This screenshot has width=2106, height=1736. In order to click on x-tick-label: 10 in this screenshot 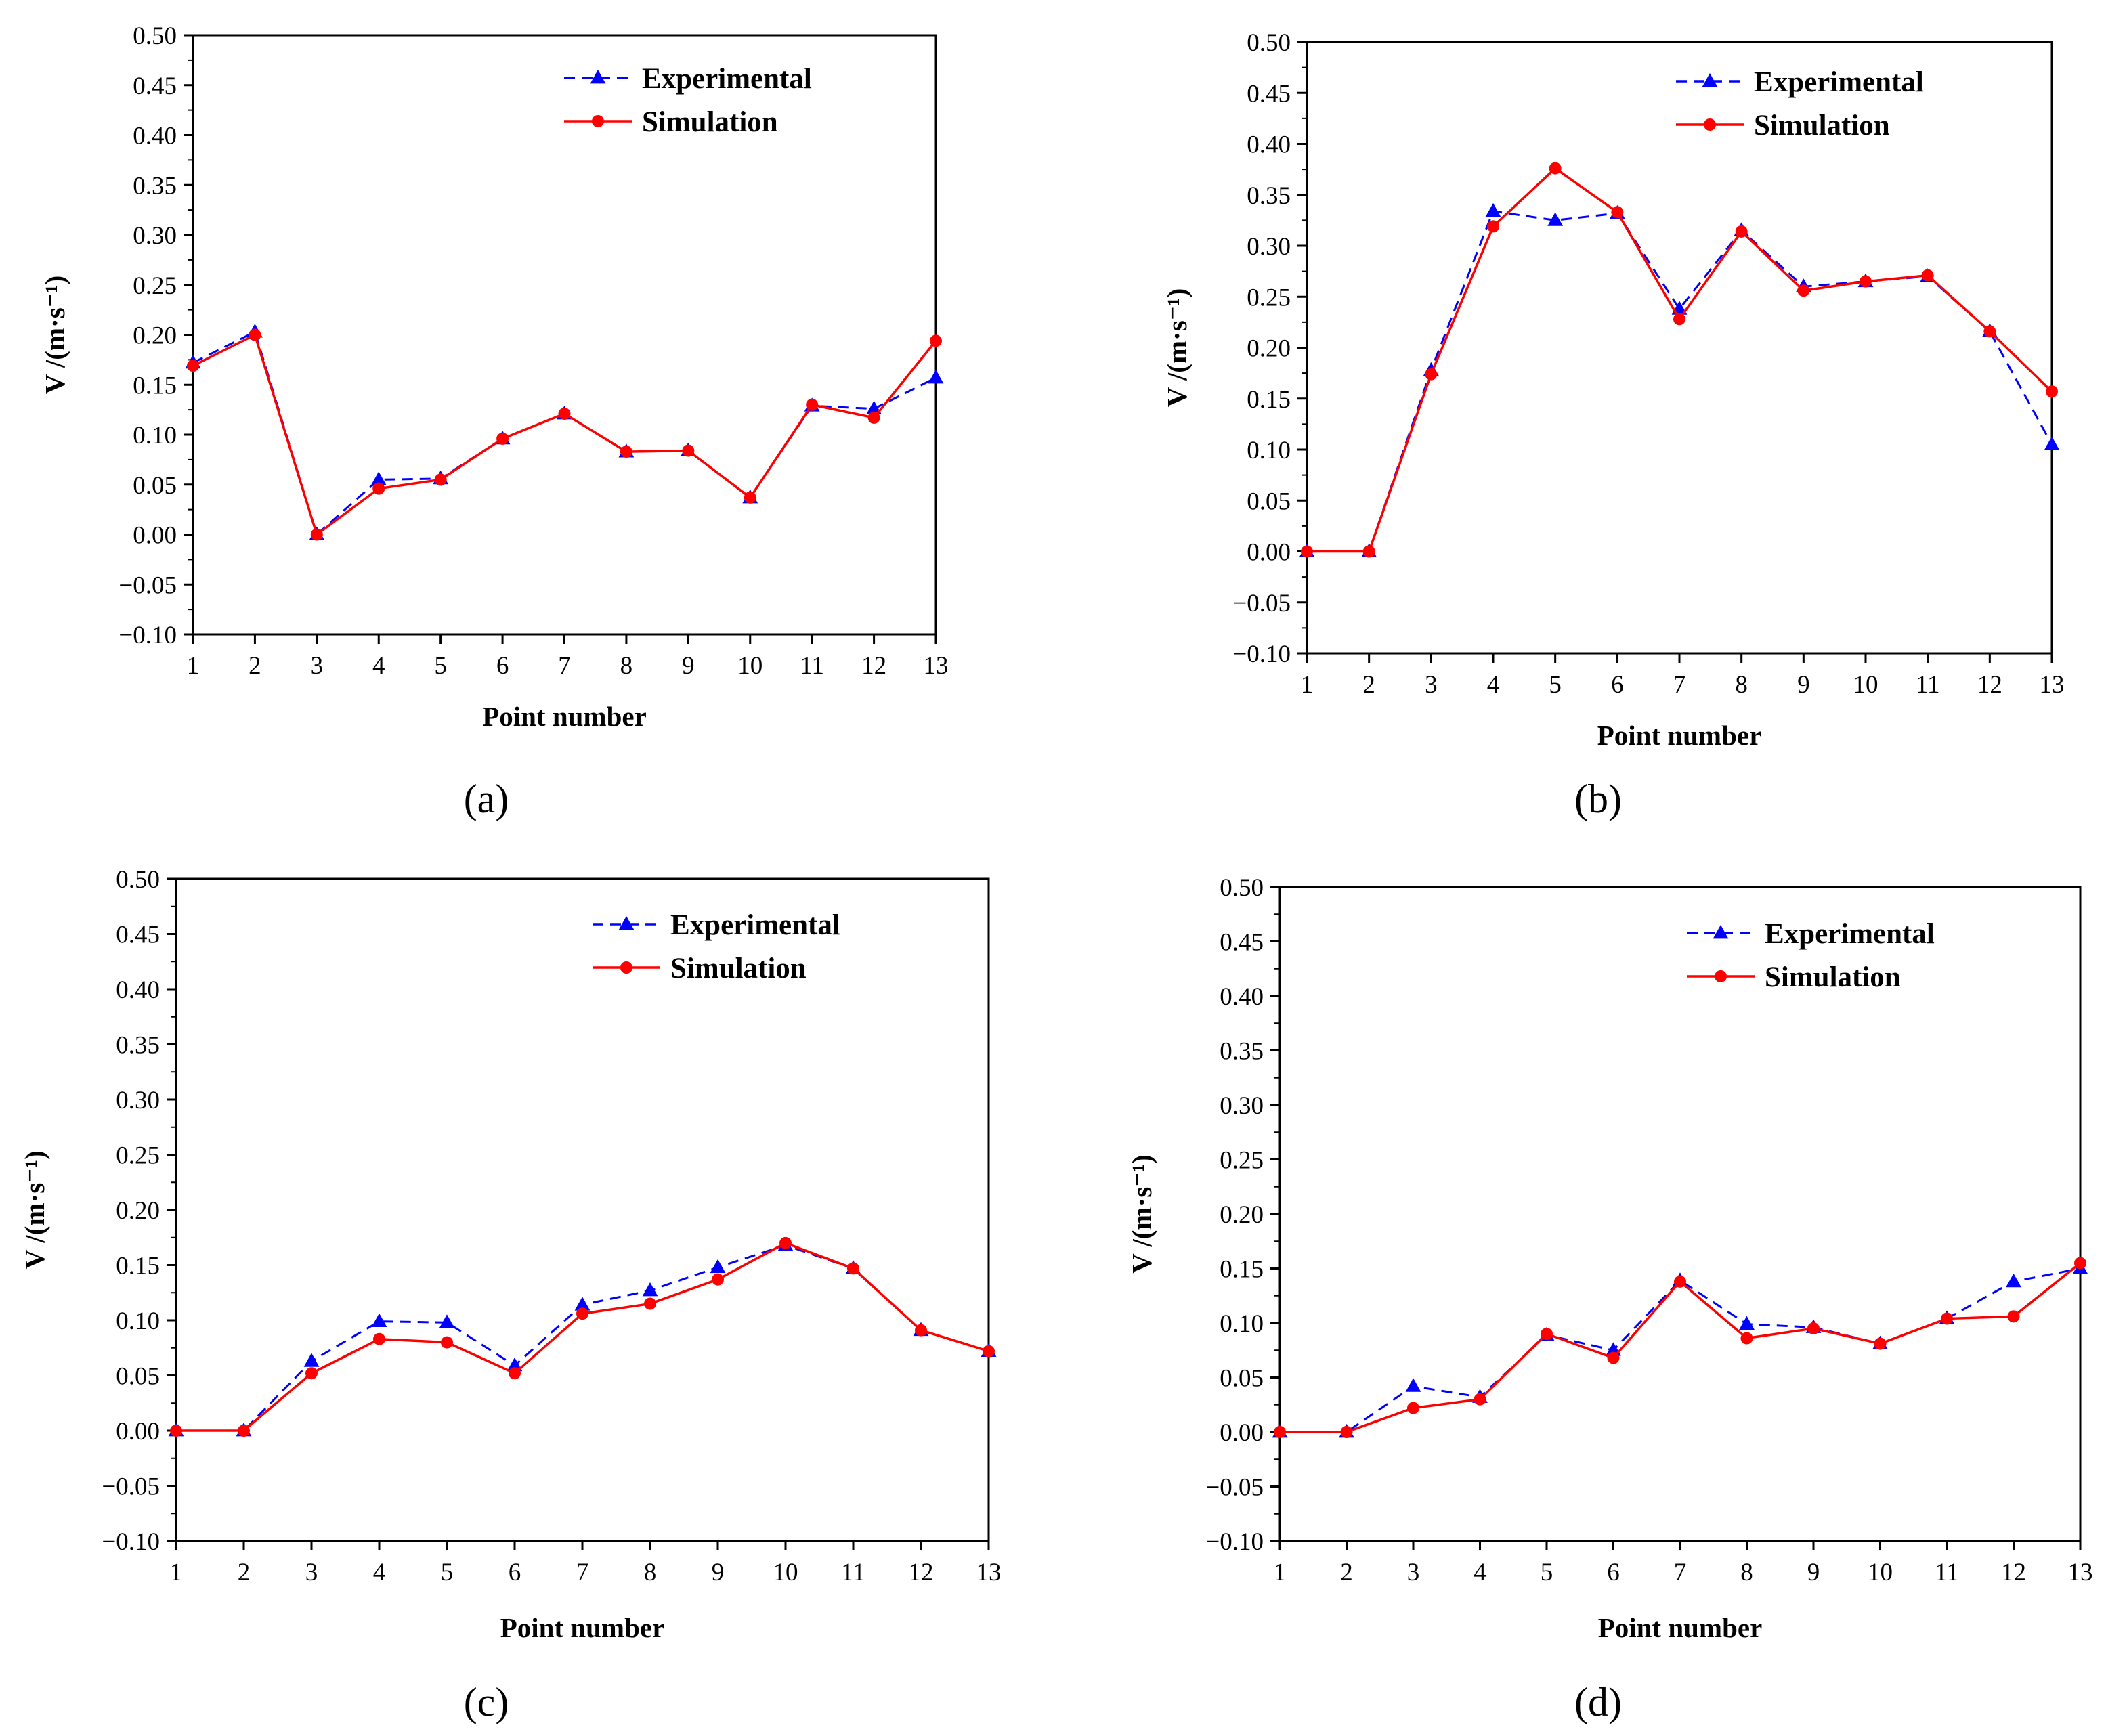, I will do `click(785, 1572)`.